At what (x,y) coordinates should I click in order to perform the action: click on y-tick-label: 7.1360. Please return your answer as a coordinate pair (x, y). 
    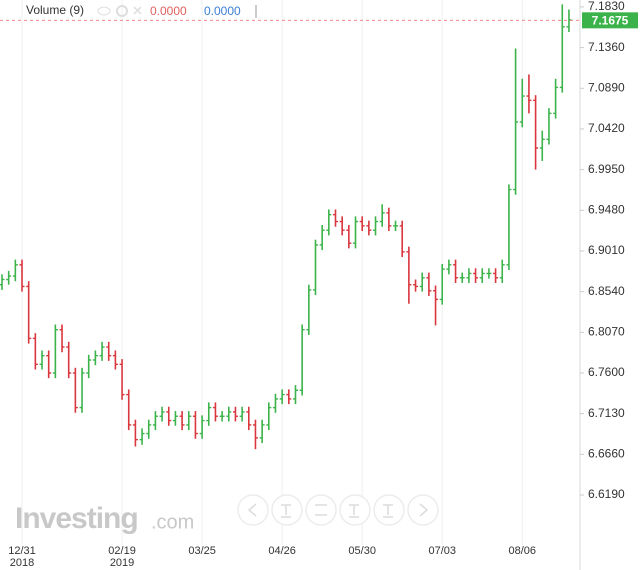
    Looking at the image, I should click on (606, 47).